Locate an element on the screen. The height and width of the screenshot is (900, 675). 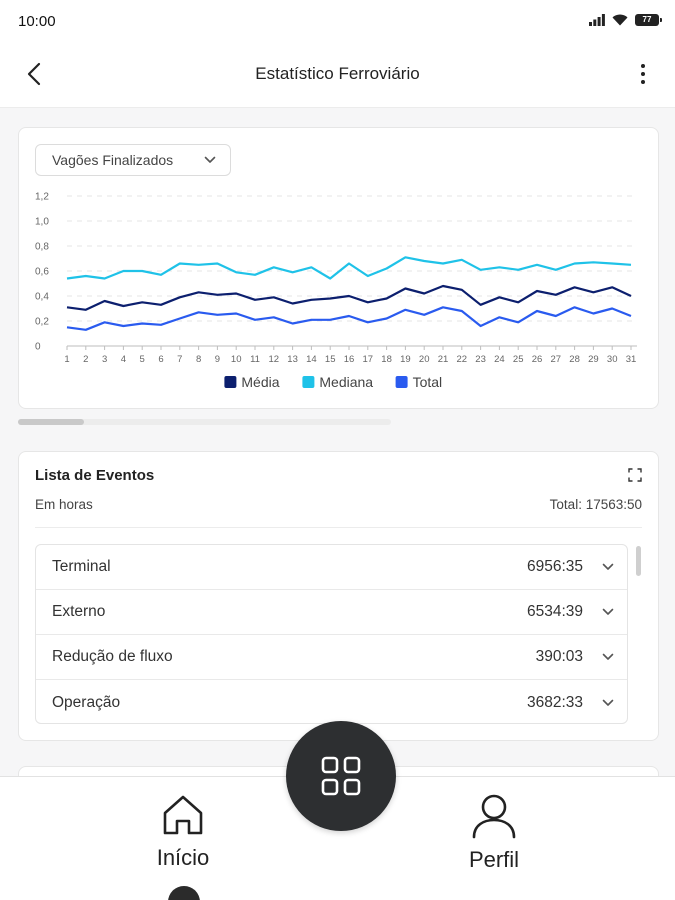
x-tick-label: 16 is located at coordinates (349, 359).